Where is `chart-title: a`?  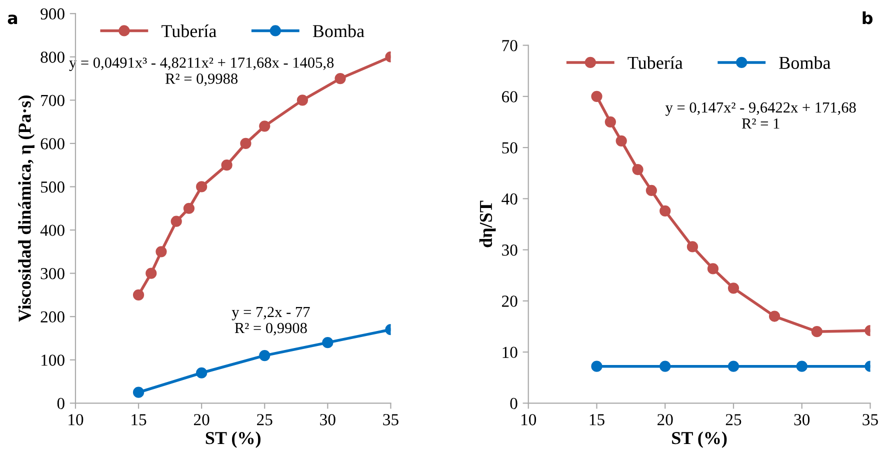 chart-title: a is located at coordinates (13, 19).